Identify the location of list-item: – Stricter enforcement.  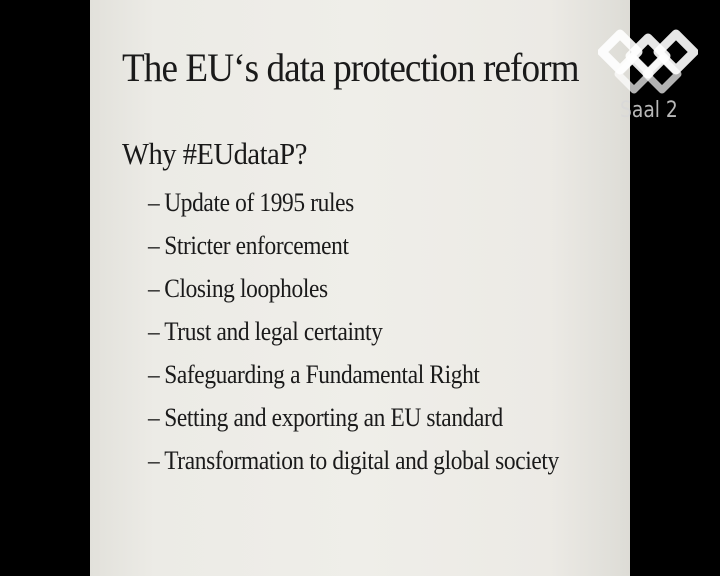
(353, 248).